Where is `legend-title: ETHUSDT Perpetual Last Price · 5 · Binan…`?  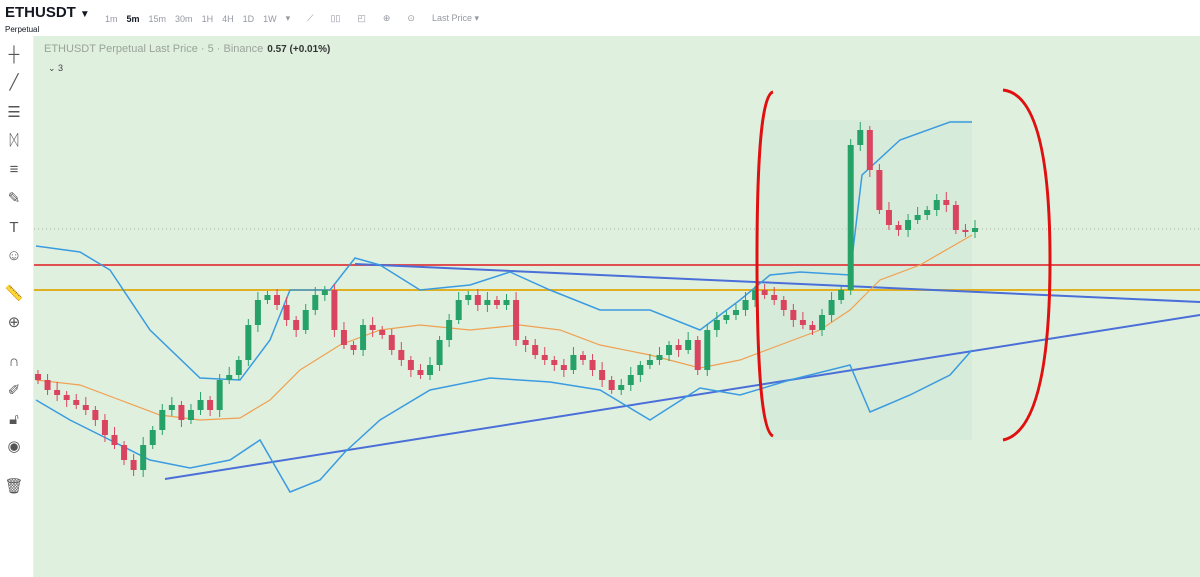
legend-title: ETHUSDT Perpetual Last Price · 5 · Binan… is located at coordinates (154, 49).